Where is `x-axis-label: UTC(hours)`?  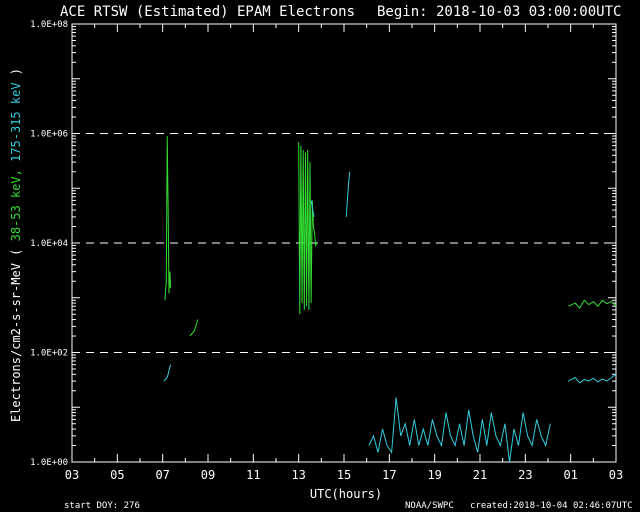
x-axis-label: UTC(hours) is located at coordinates (346, 494).